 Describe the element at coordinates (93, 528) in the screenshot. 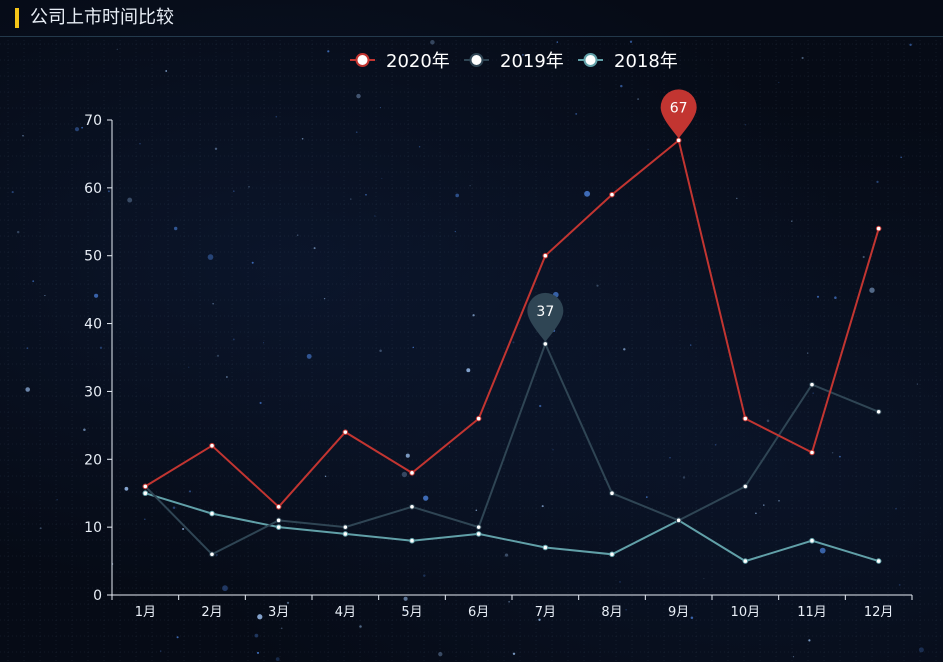

I see `y-tick-label: 10` at that location.